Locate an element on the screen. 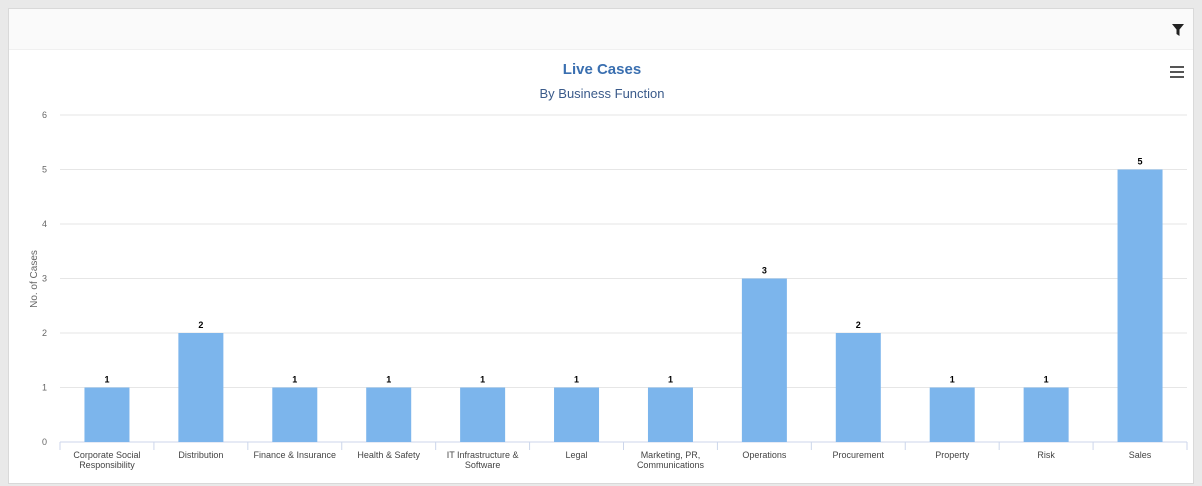  x-tick-label: Software is located at coordinates (483, 465).